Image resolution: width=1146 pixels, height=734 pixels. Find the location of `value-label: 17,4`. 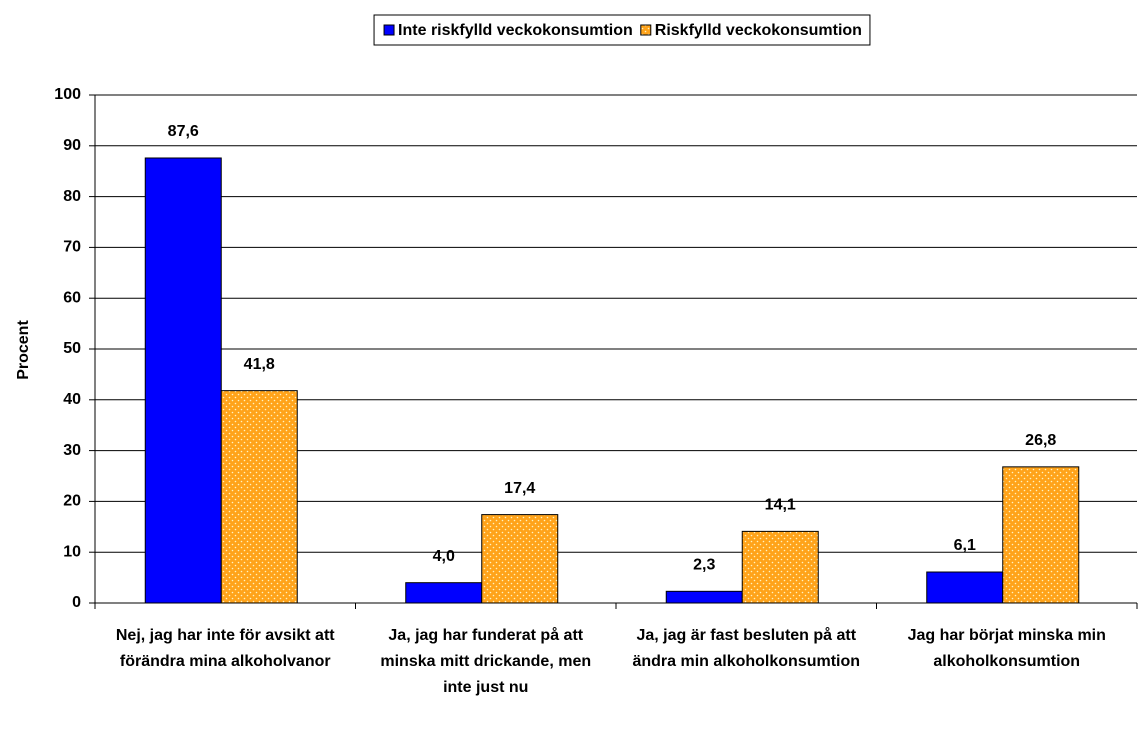

value-label: 17,4 is located at coordinates (519, 488).